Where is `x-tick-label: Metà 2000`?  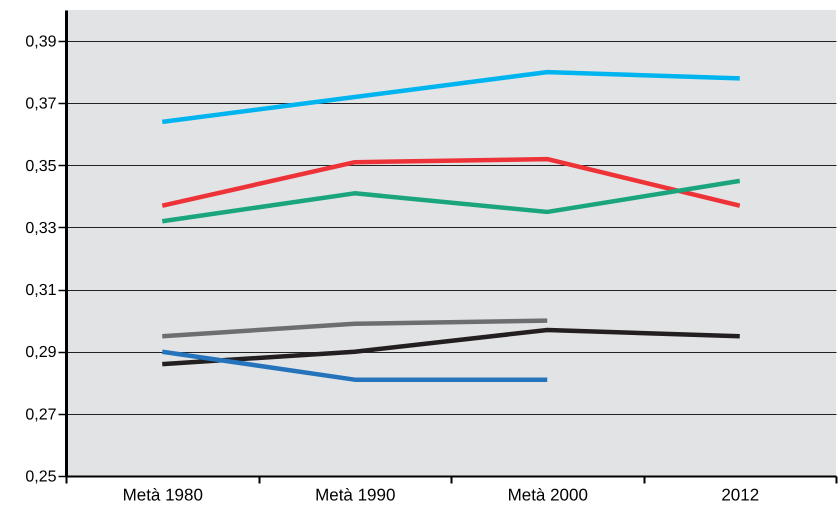
x-tick-label: Metà 2000 is located at coordinates (548, 495).